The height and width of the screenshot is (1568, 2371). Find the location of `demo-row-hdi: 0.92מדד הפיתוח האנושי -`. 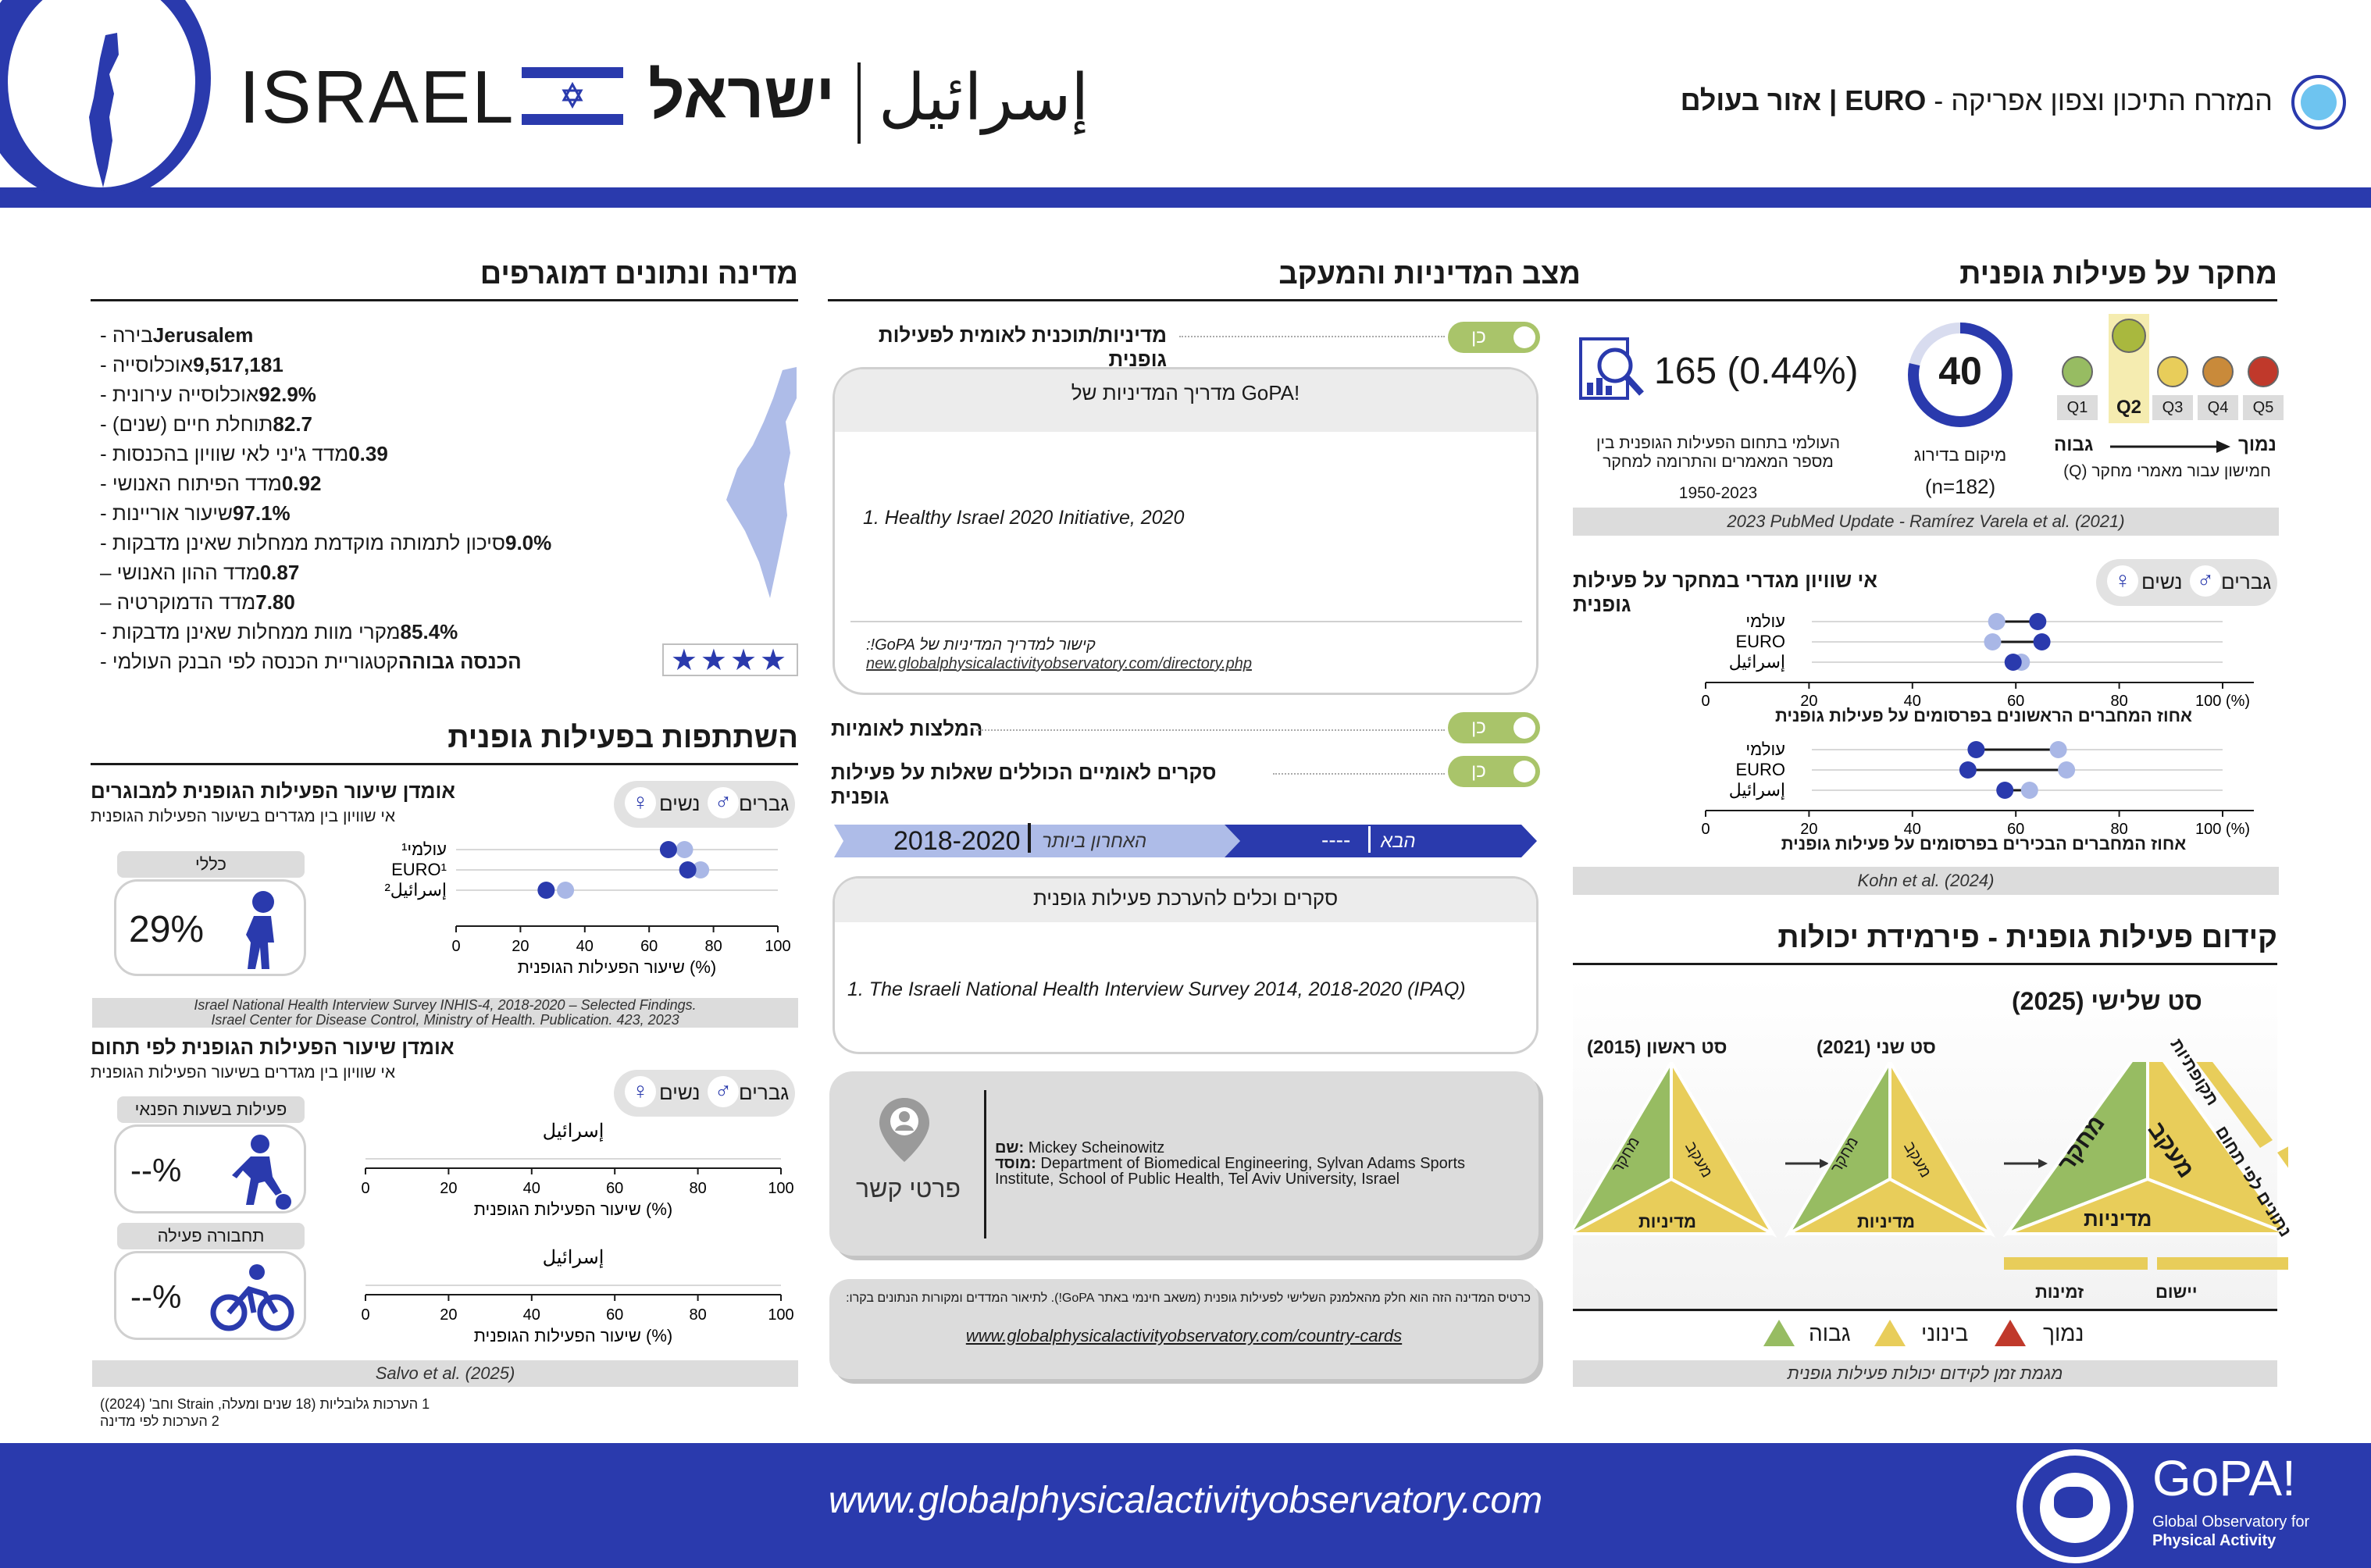

demo-row-hdi: 0.92מדד הפיתוח האנושי - is located at coordinates (211, 483).